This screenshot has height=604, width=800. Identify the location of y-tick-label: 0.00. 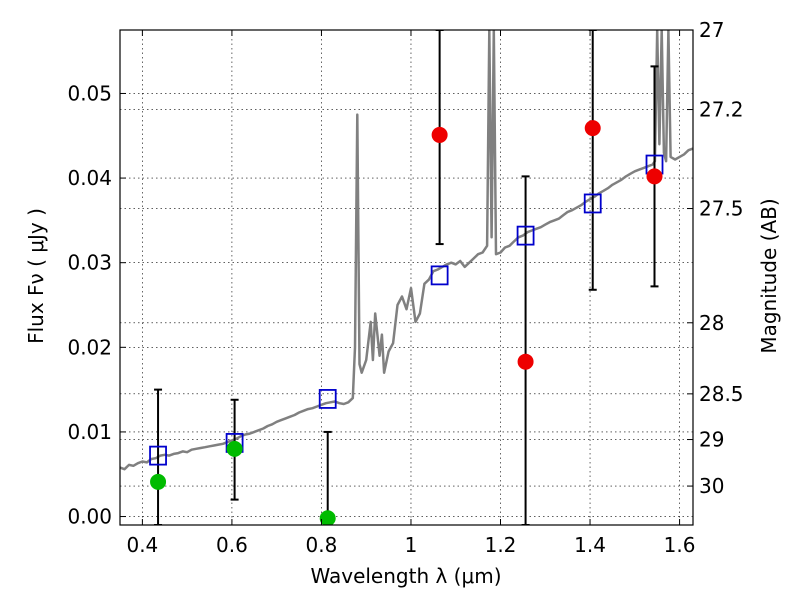
(89, 517).